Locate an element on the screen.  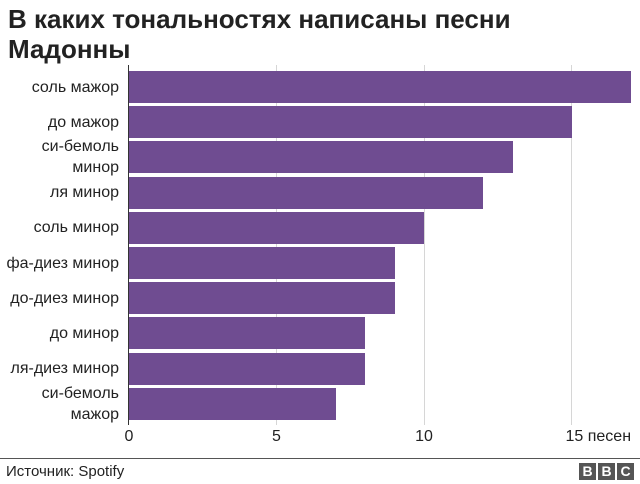
category-label: си-бемоль минор is located at coordinates (80, 157).